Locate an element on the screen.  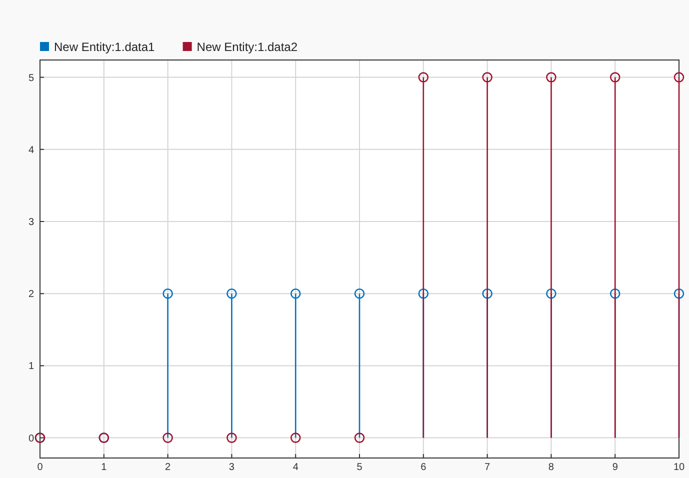
x-tick-label: 9 is located at coordinates (615, 467).